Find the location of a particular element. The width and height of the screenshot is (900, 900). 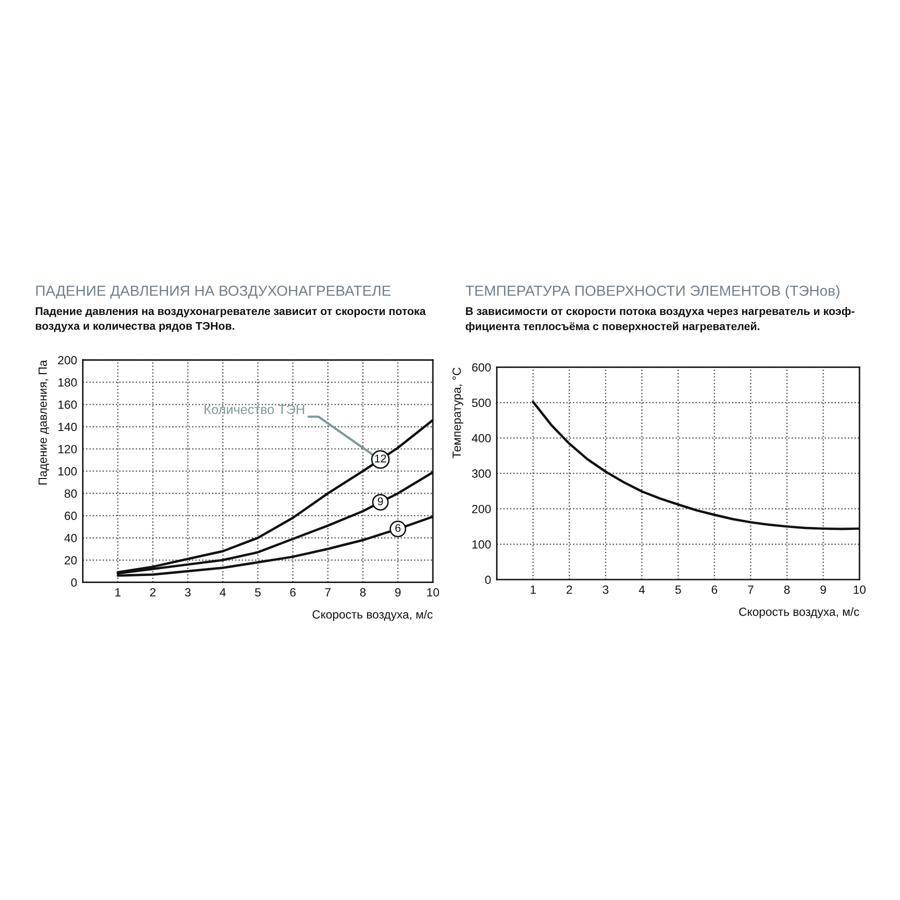

y-tick-label: 60 is located at coordinates (70, 516).